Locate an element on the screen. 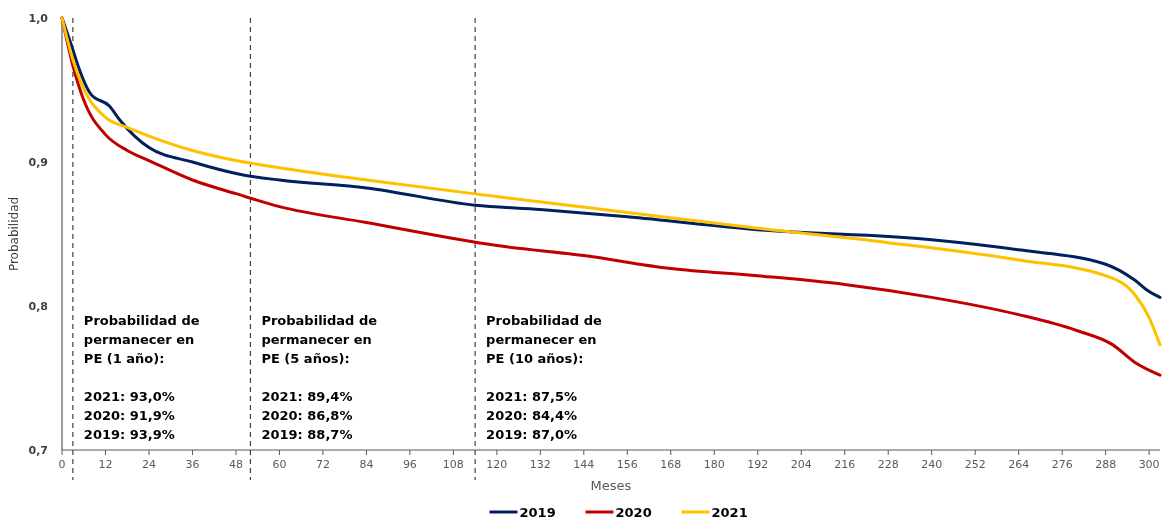  x-tick-label: 240 is located at coordinates (932, 464).